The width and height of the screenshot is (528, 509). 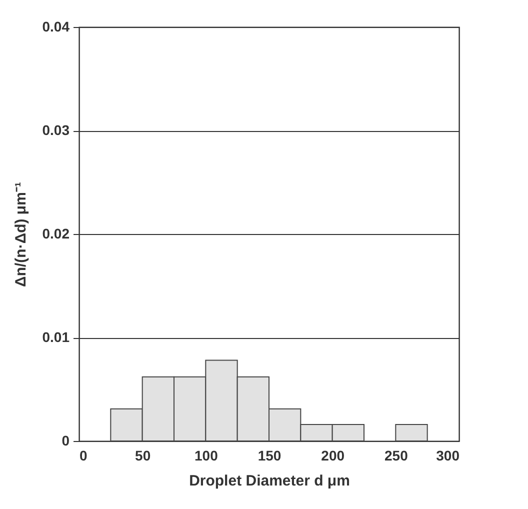 What do you see at coordinates (66, 440) in the screenshot?
I see `y-tick-label: 0` at bounding box center [66, 440].